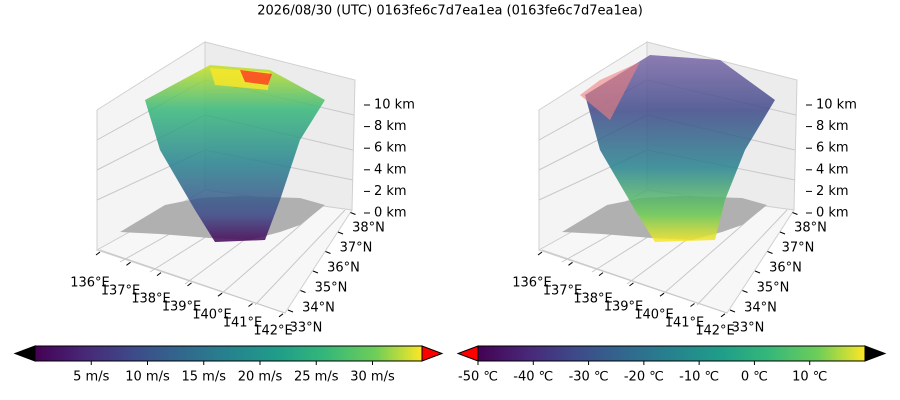 The image size is (900, 400). What do you see at coordinates (372, 377) in the screenshot?
I see `colorbar-tick-label: 30 m/s` at bounding box center [372, 377].